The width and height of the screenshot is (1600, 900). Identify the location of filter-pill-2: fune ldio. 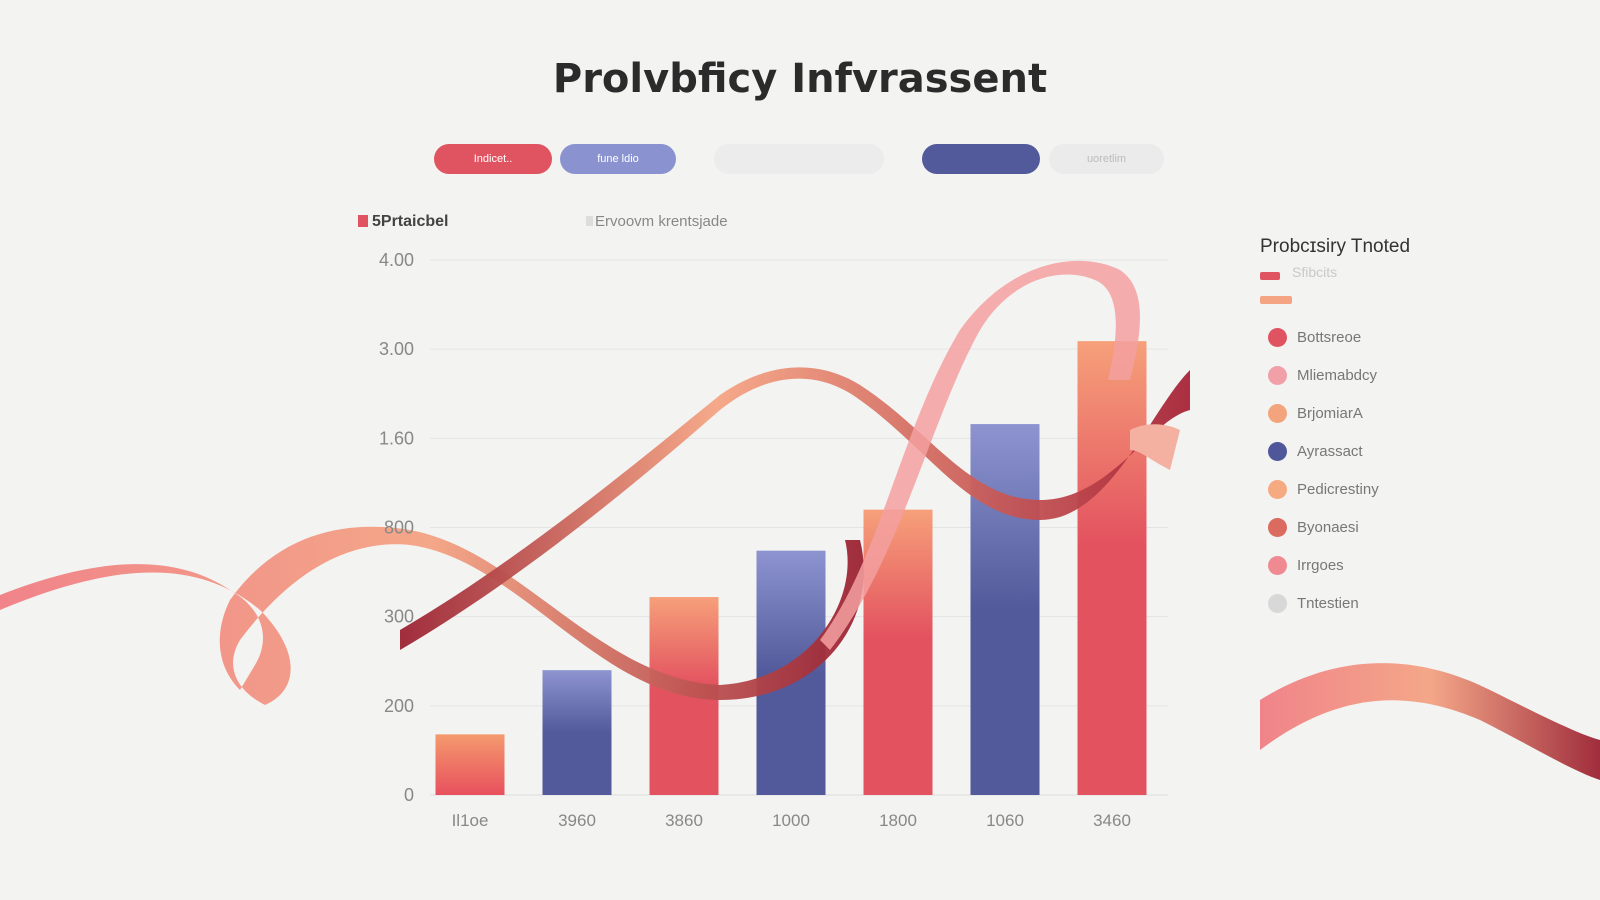
(618, 159).